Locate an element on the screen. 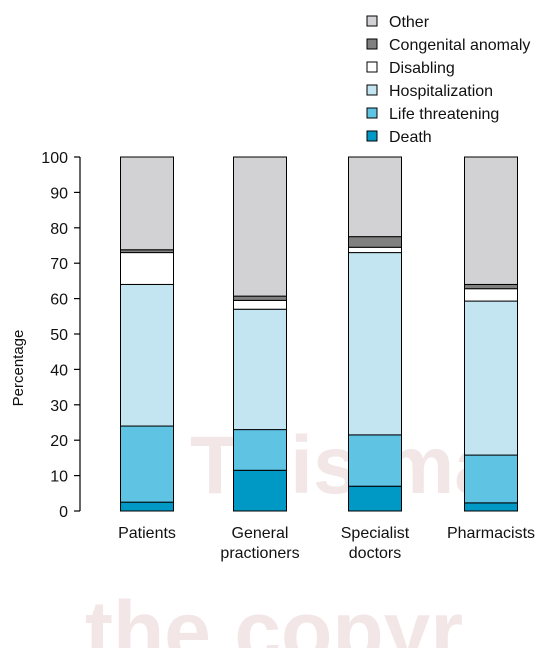 The height and width of the screenshot is (648, 555). y-tick-label: 80 is located at coordinates (59, 229).